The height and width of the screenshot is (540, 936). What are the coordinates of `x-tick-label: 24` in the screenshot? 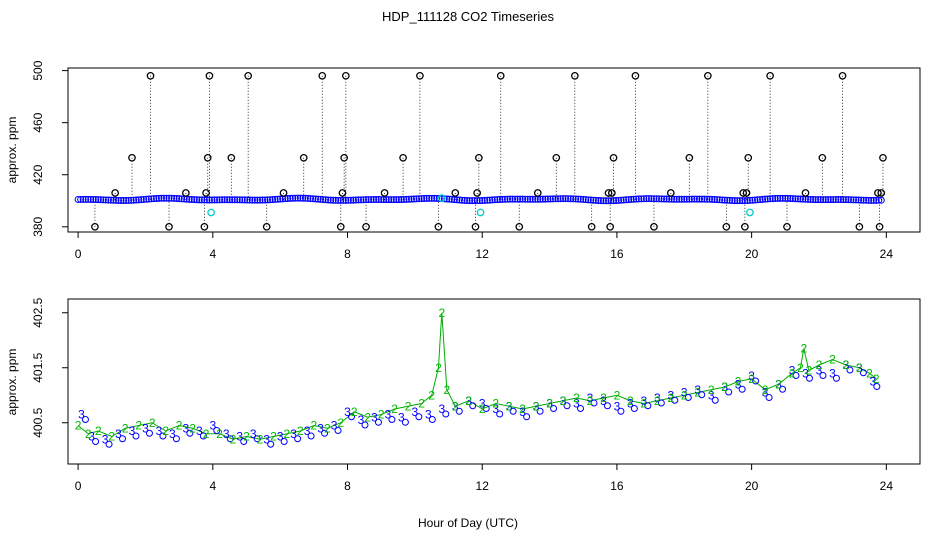 It's located at (887, 254).